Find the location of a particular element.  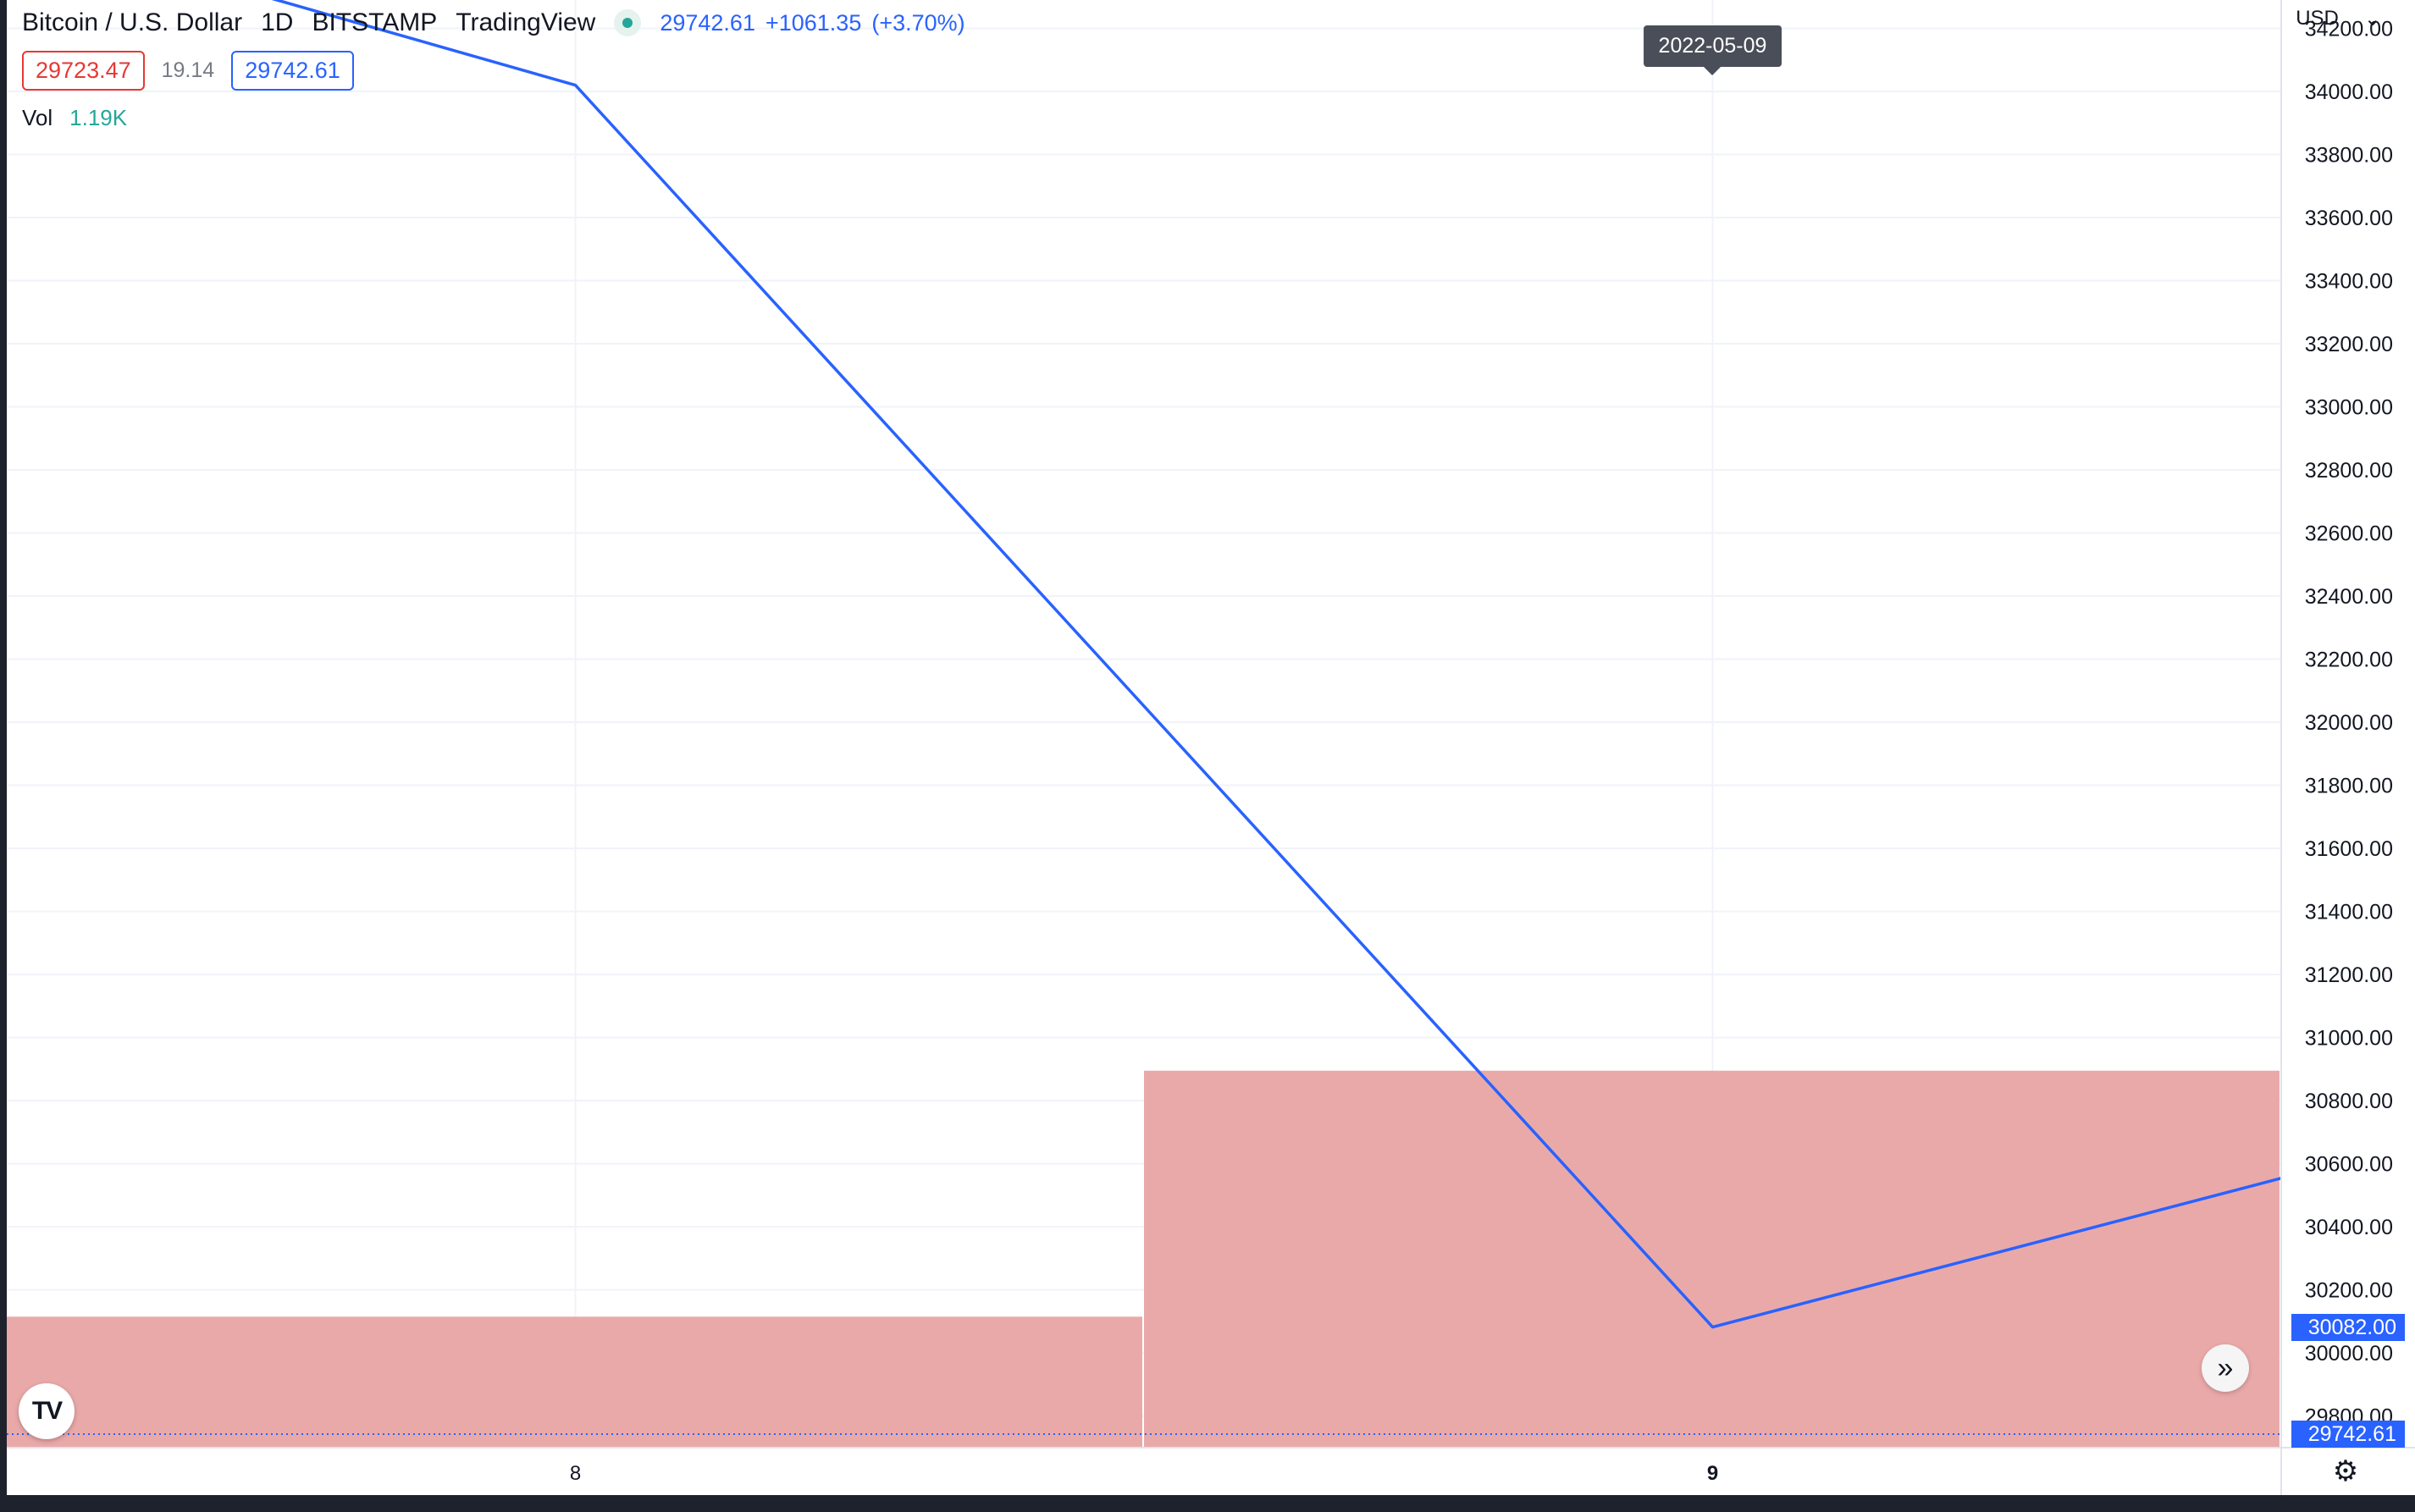

y-tick-label: 34200.00 is located at coordinates (2349, 29).